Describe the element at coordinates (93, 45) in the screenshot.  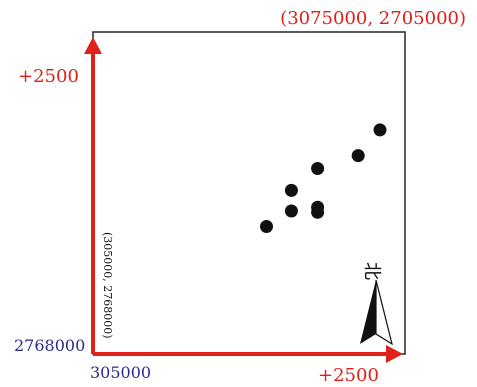
I see `y-axis-arrowhead` at that location.